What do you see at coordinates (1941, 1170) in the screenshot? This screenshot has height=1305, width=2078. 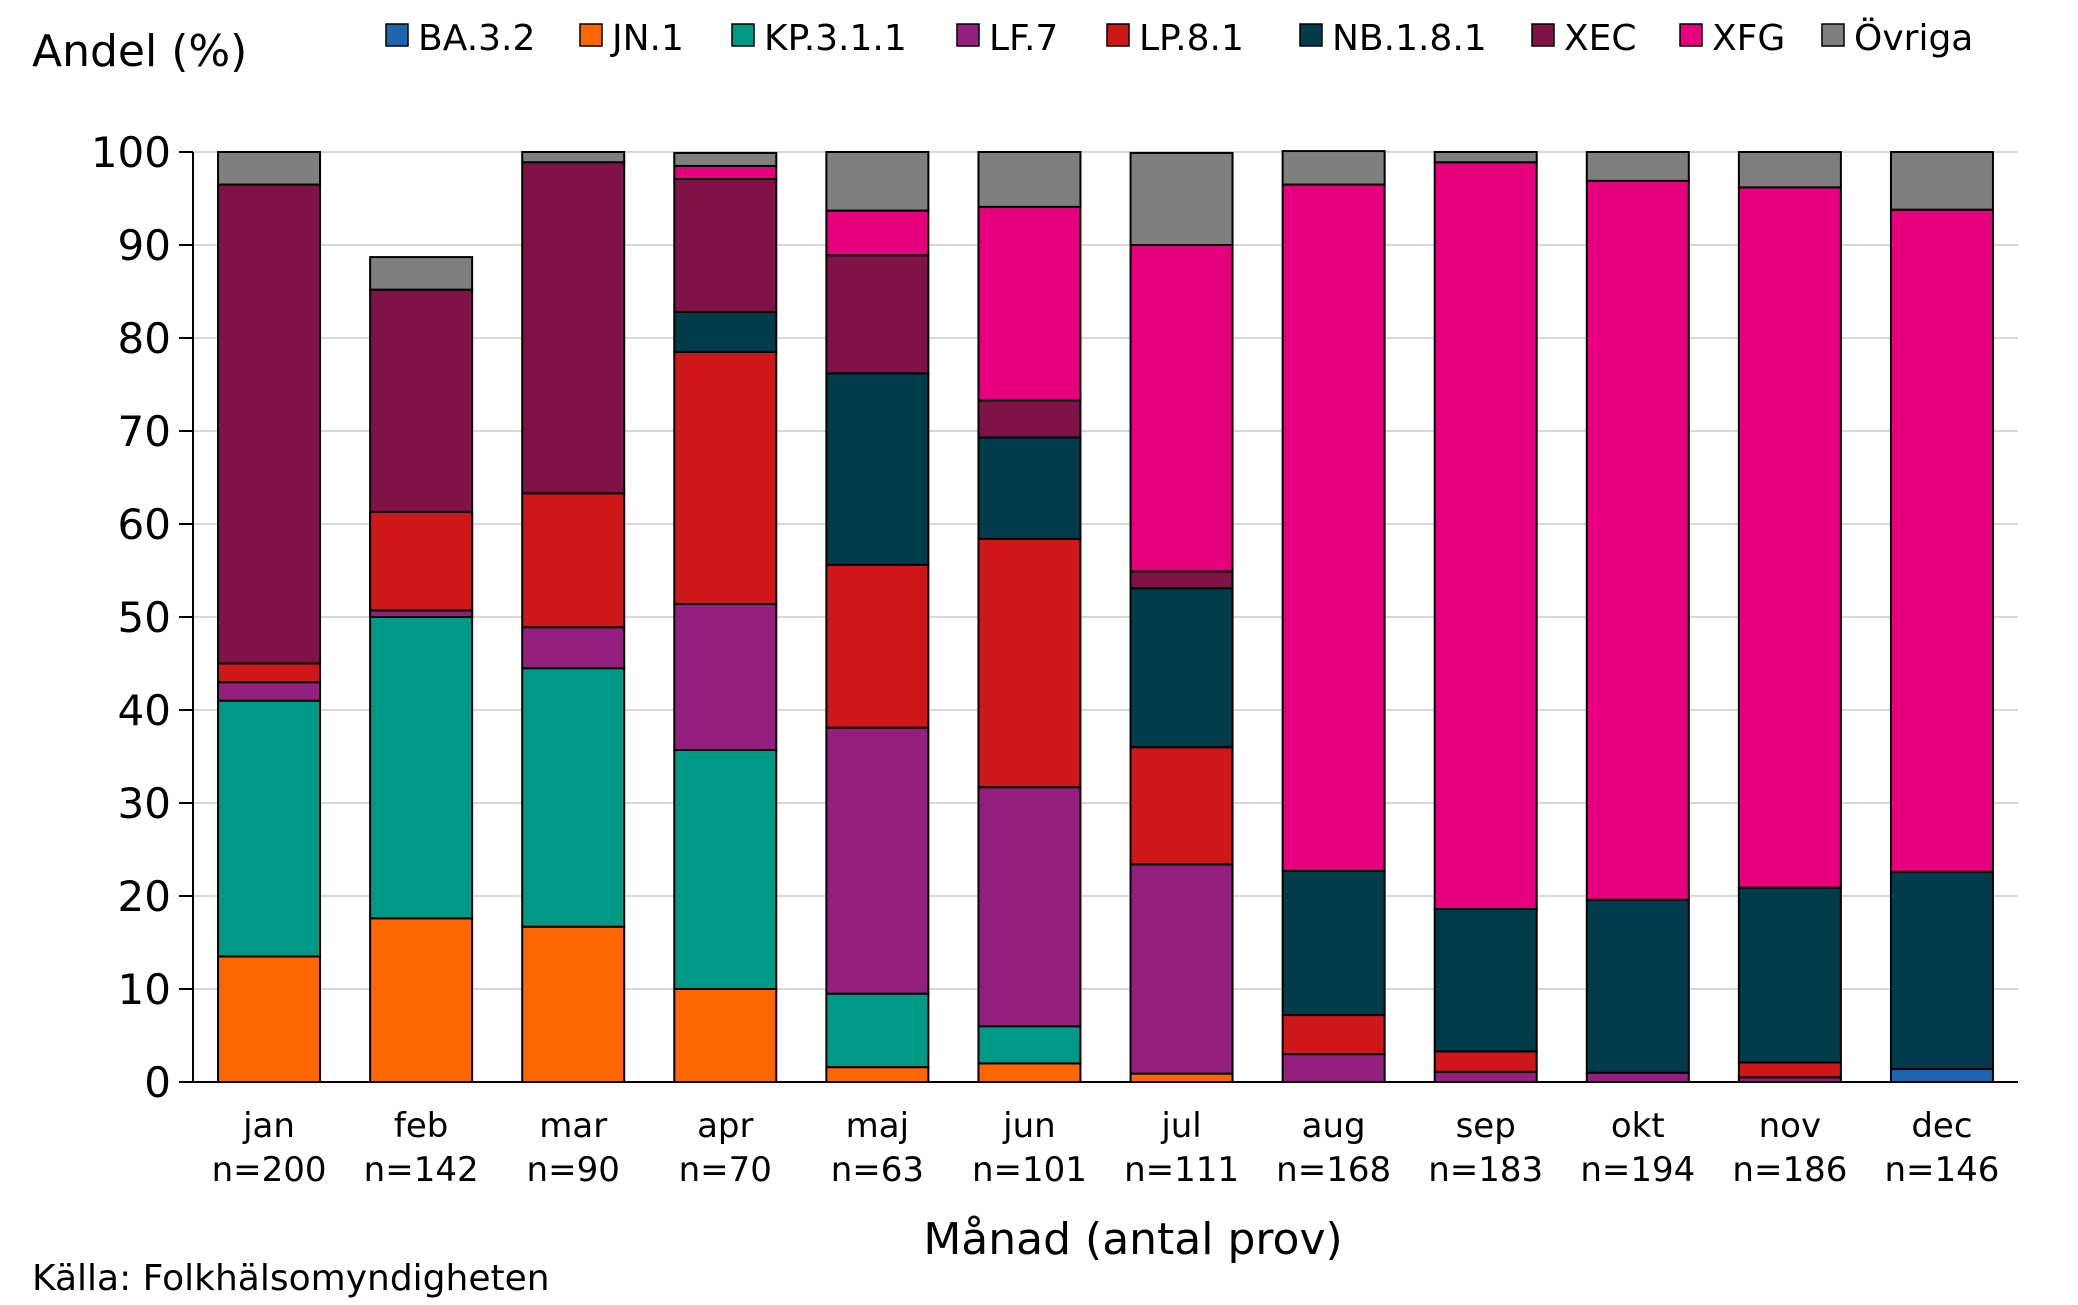 I see `x-sample-count-label: n=146` at bounding box center [1941, 1170].